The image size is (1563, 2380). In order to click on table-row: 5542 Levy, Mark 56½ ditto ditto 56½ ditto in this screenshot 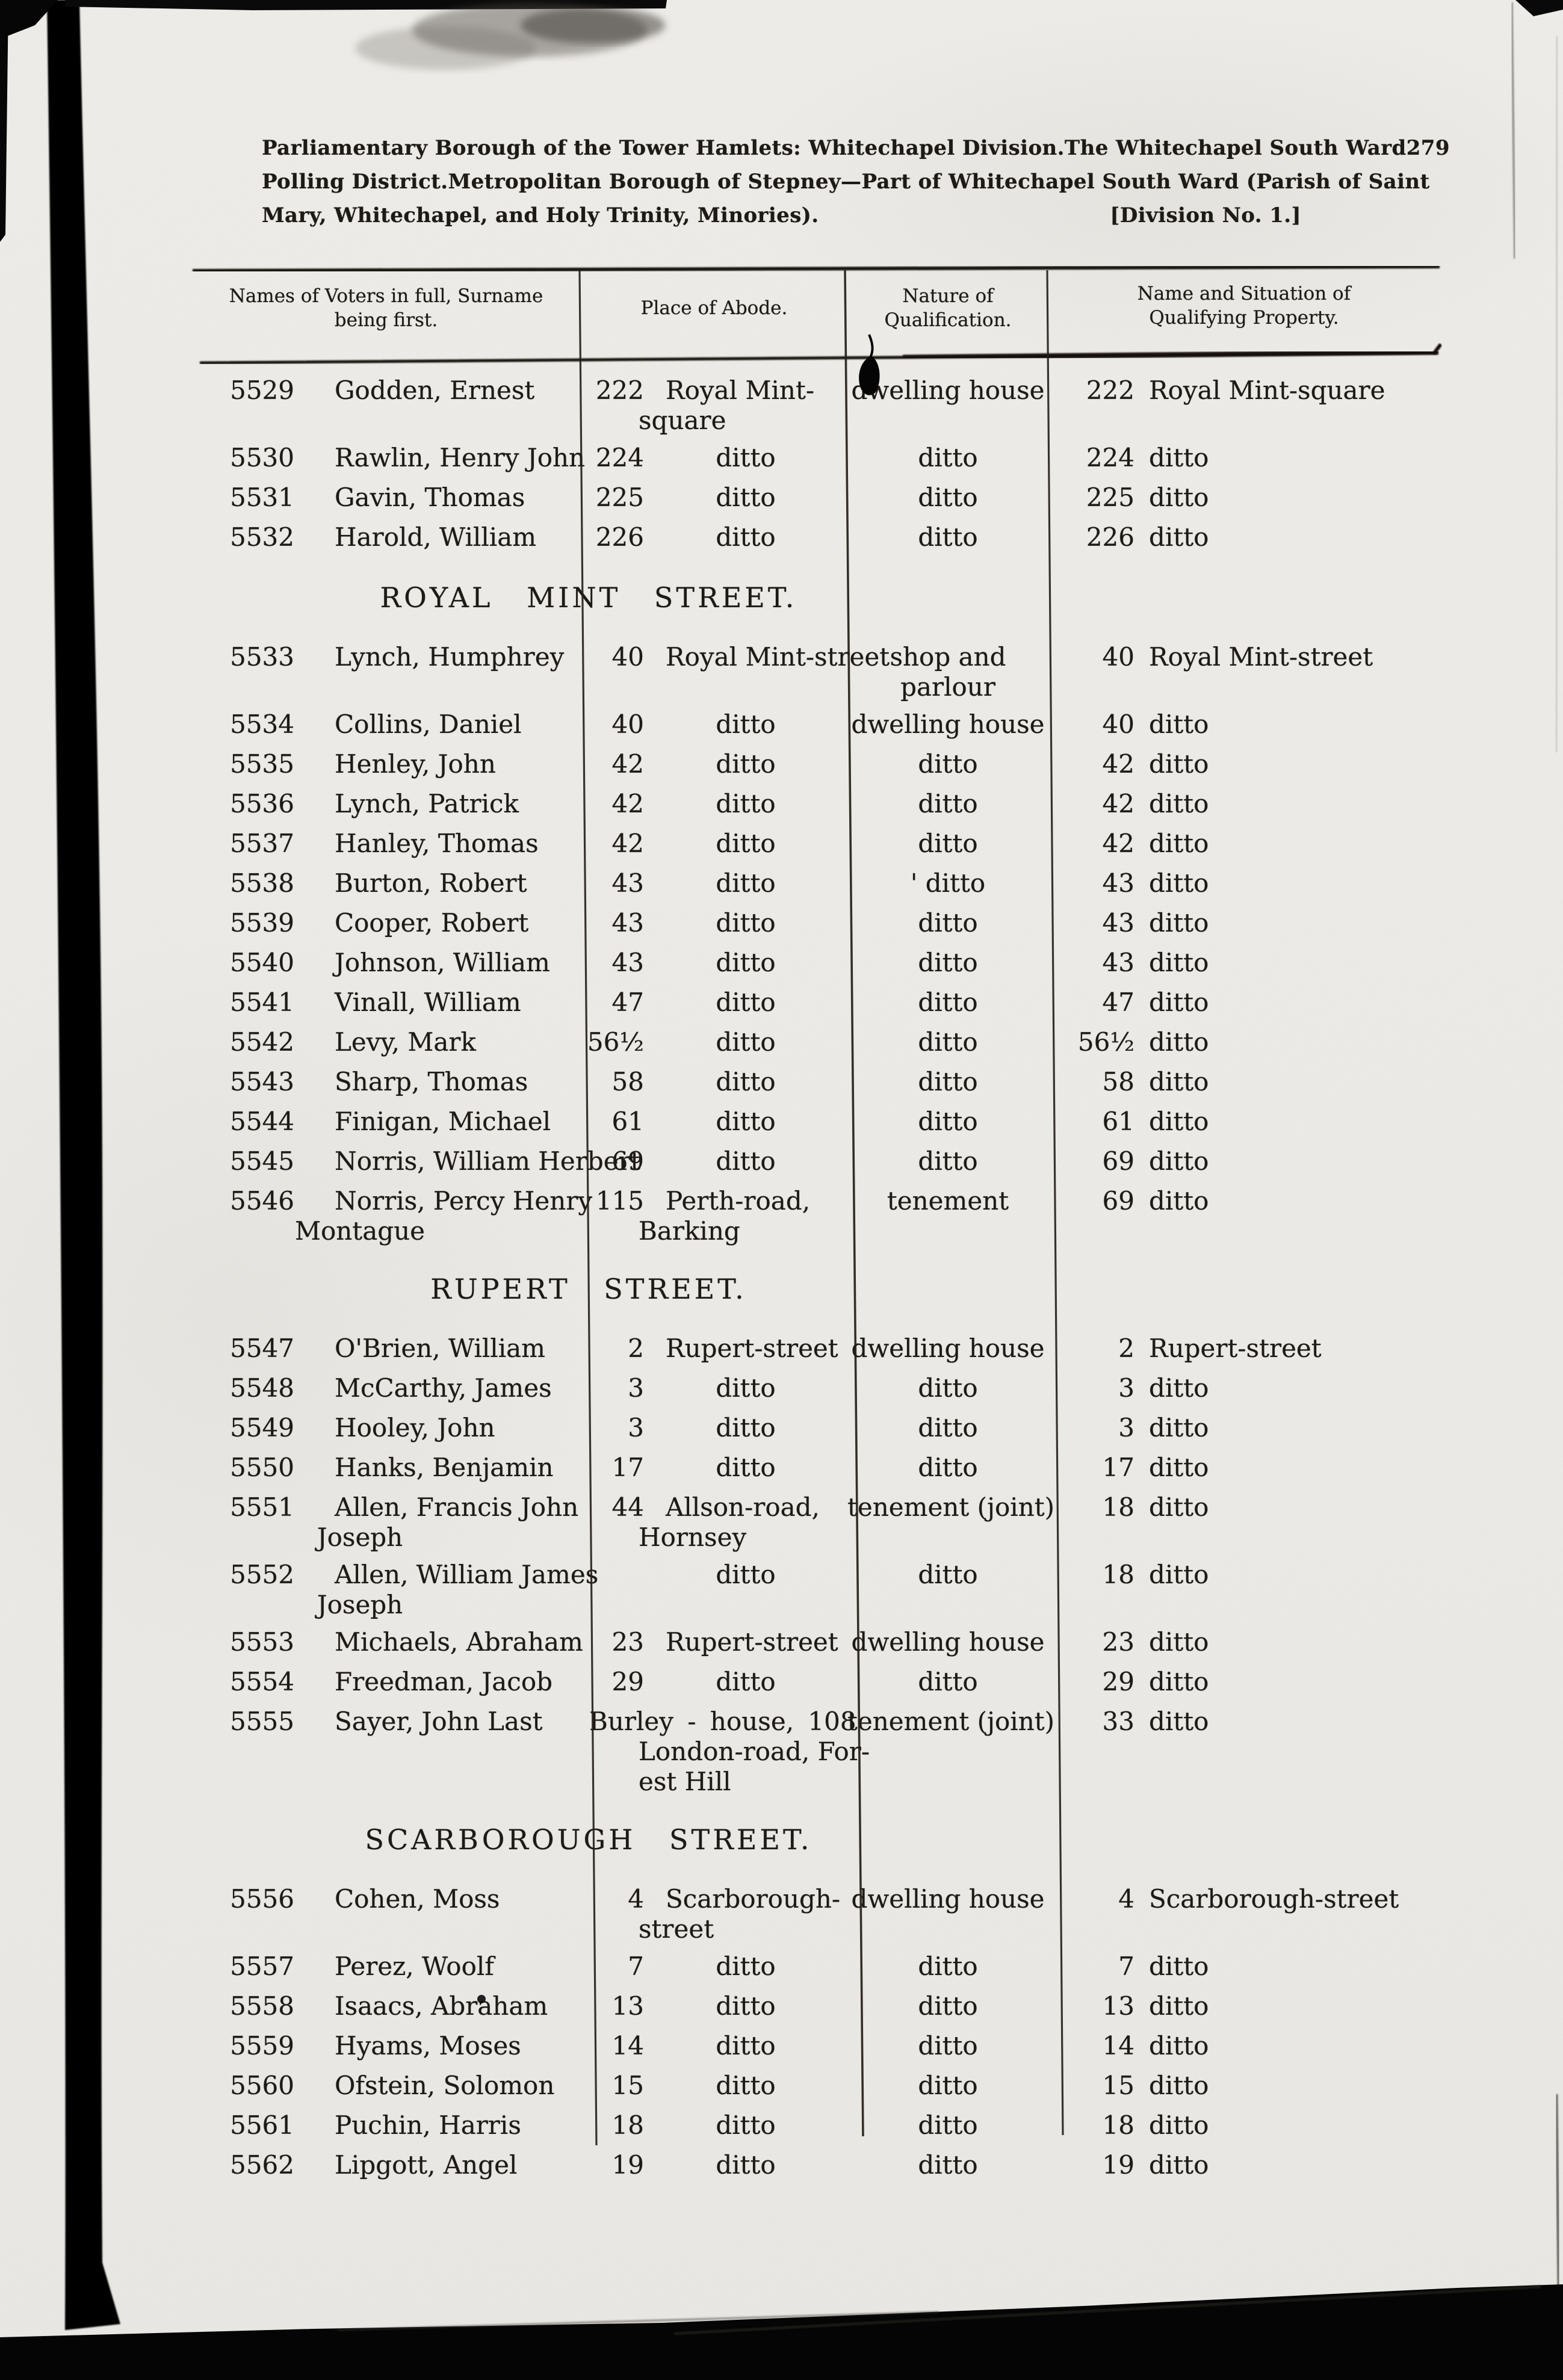, I will do `click(816, 1040)`.